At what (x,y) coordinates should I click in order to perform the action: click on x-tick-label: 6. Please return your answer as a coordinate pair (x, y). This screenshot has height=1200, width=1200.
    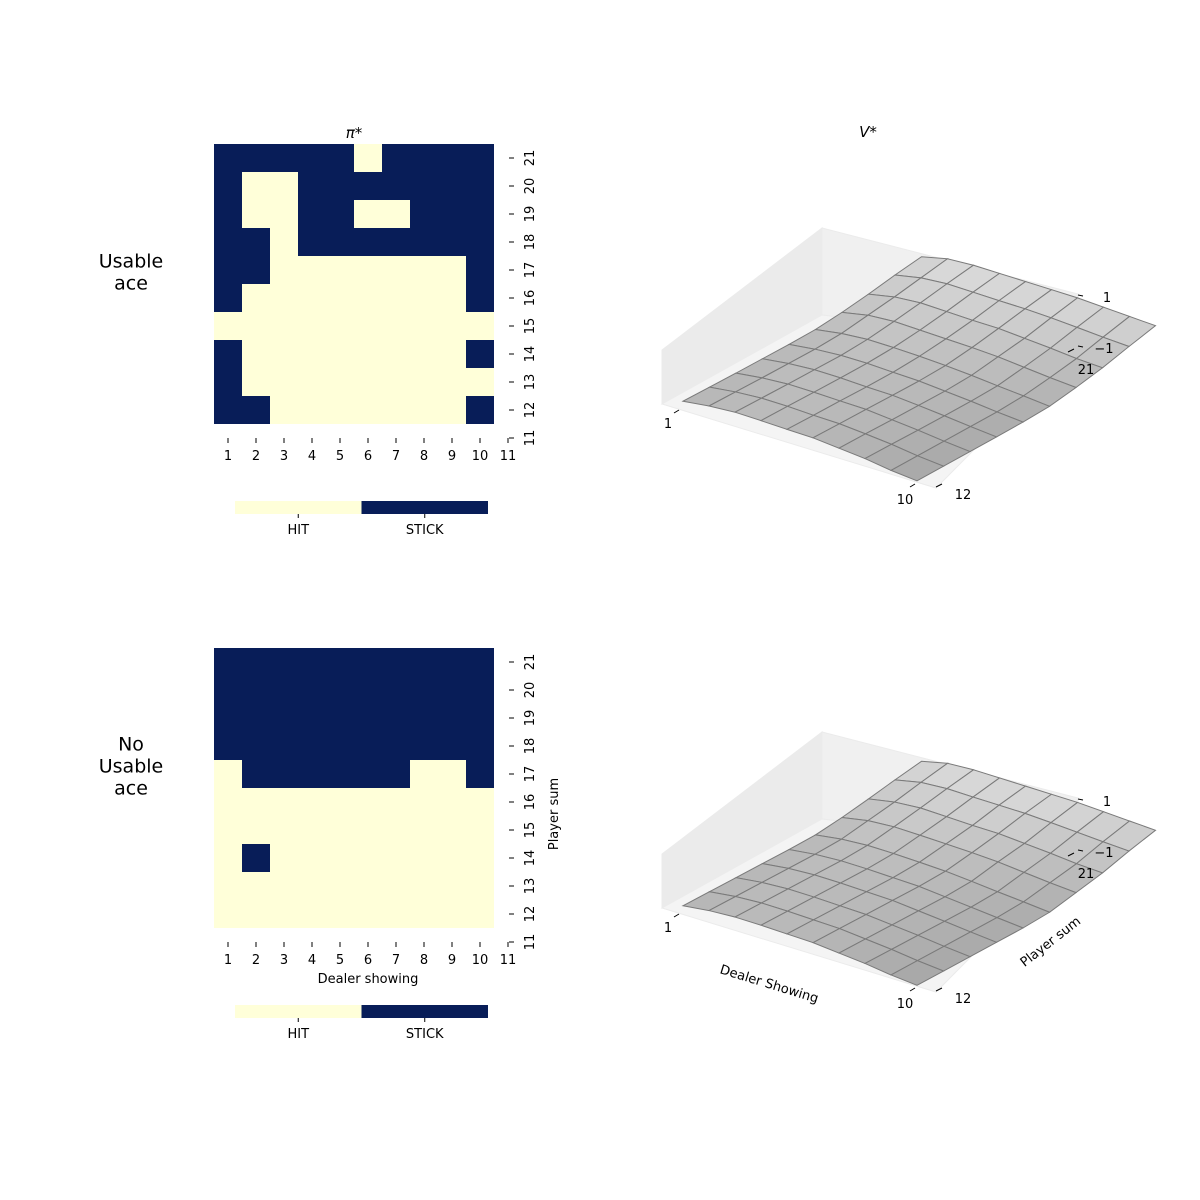
    Looking at the image, I should click on (368, 960).